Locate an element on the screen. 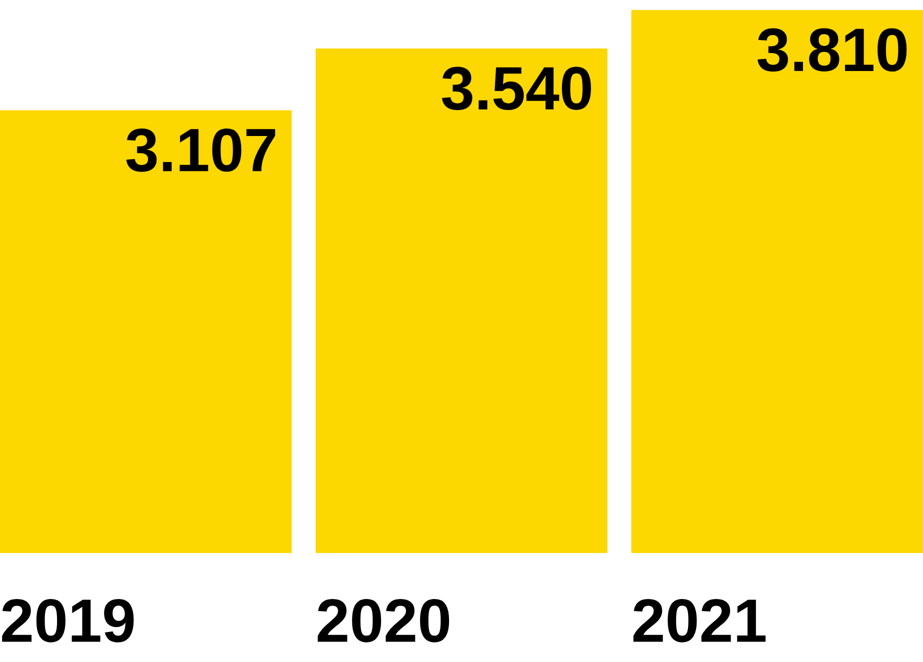  data-label: 3.810 is located at coordinates (832, 50).